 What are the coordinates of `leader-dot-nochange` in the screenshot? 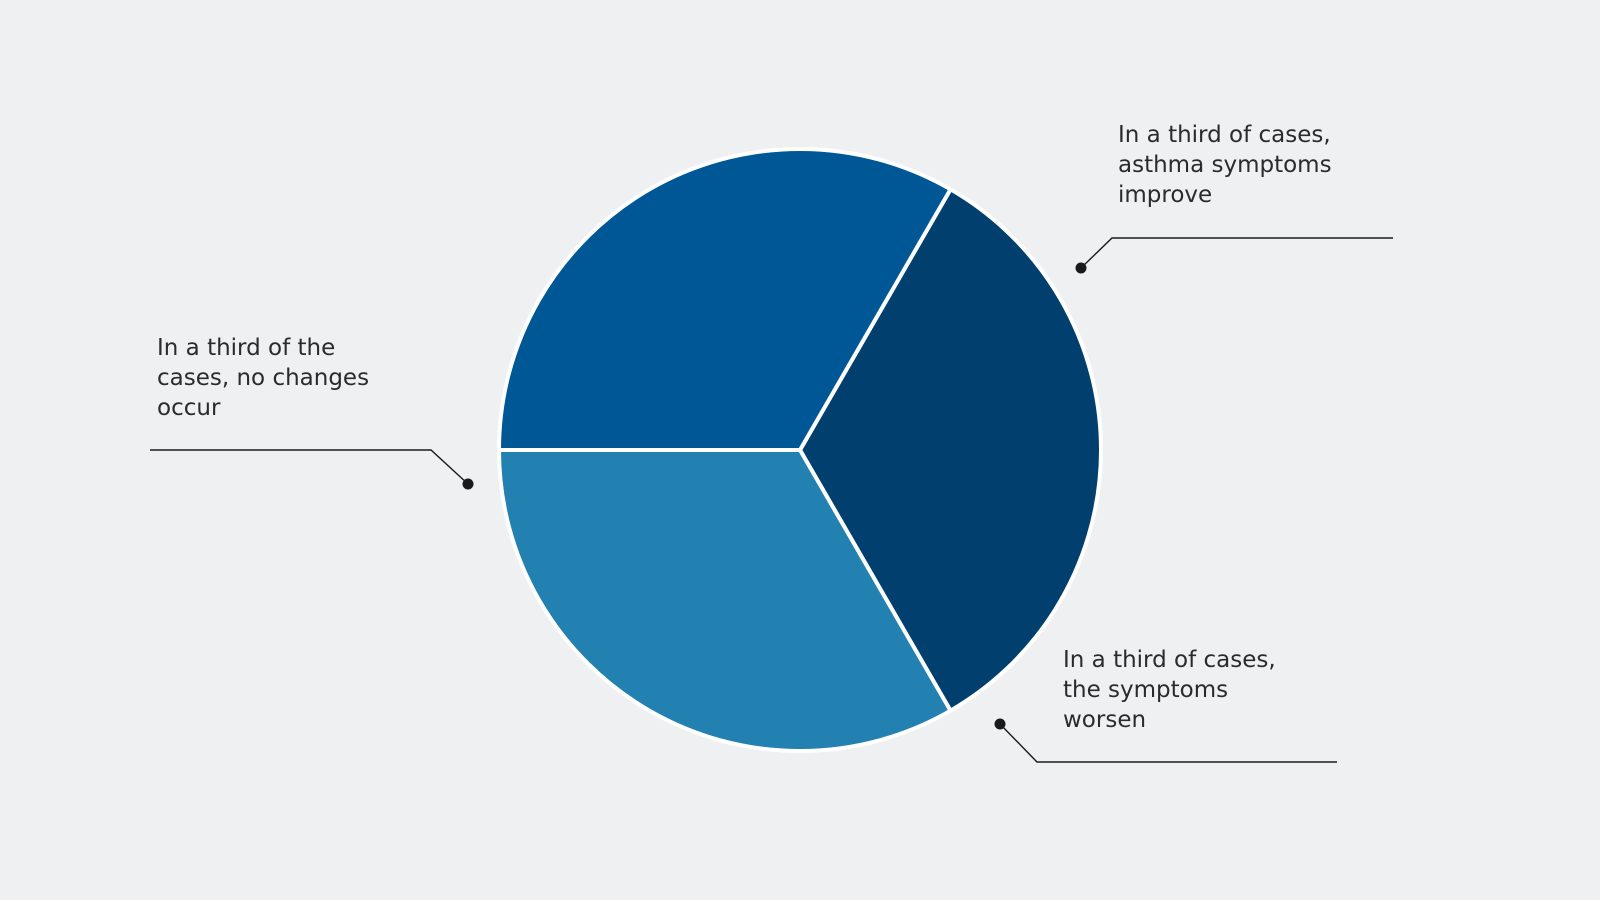 It's located at (468, 484).